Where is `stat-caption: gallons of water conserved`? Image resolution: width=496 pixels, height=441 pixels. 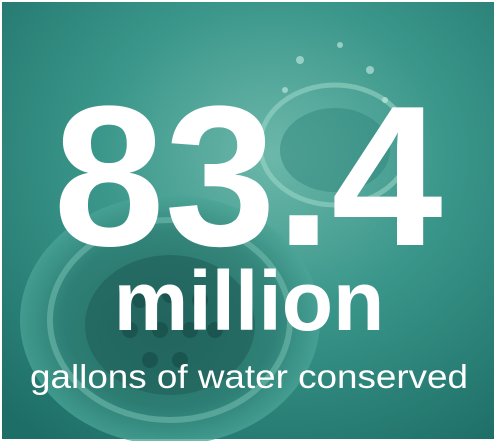
stat-caption: gallons of water conserved is located at coordinates (249, 376).